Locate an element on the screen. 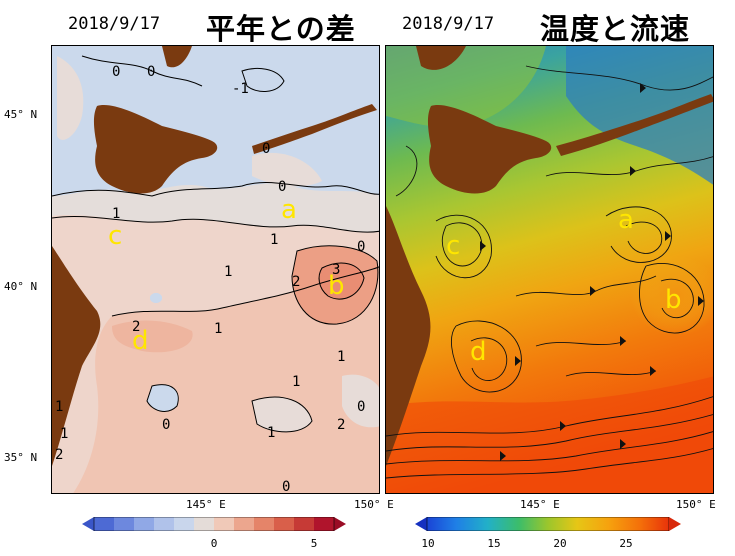 This screenshot has width=735, height=556. left-lat-label-45: 45° N is located at coordinates (21, 114).